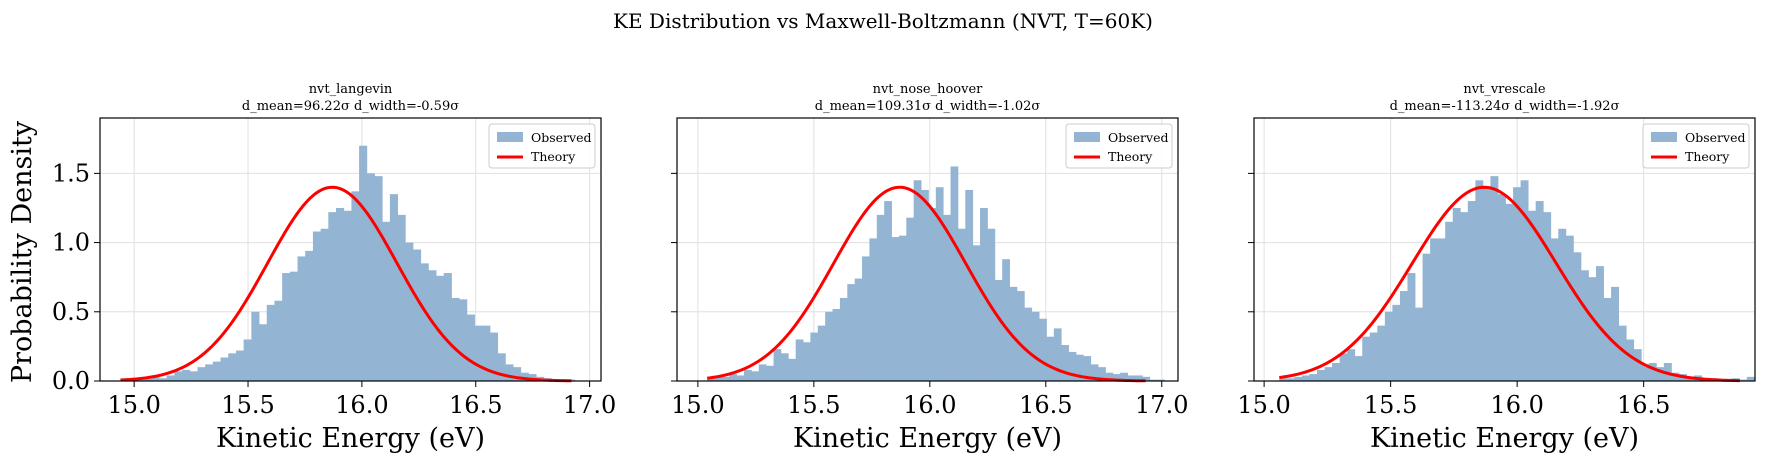  What do you see at coordinates (928, 106) in the screenshot?
I see `panel-subtitle: d_mean=109.31σ d_width=-1.02σ` at bounding box center [928, 106].